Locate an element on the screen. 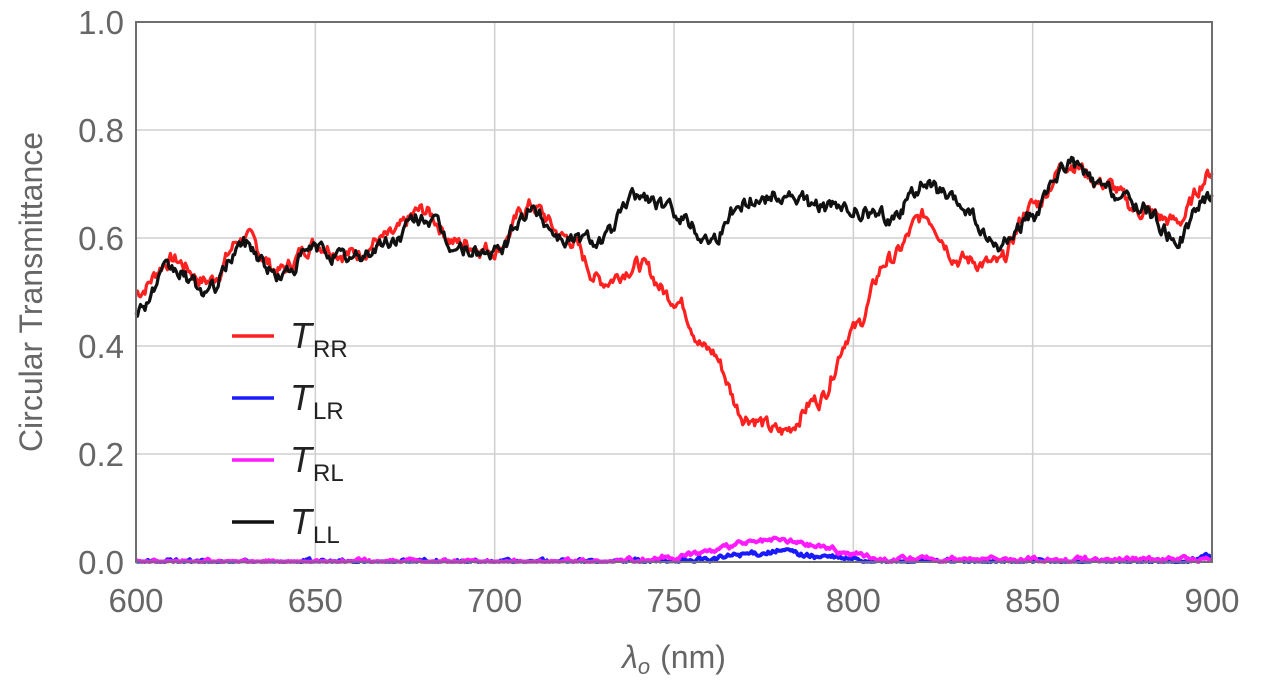  y-tick-label: 0.4 is located at coordinates (101, 346).